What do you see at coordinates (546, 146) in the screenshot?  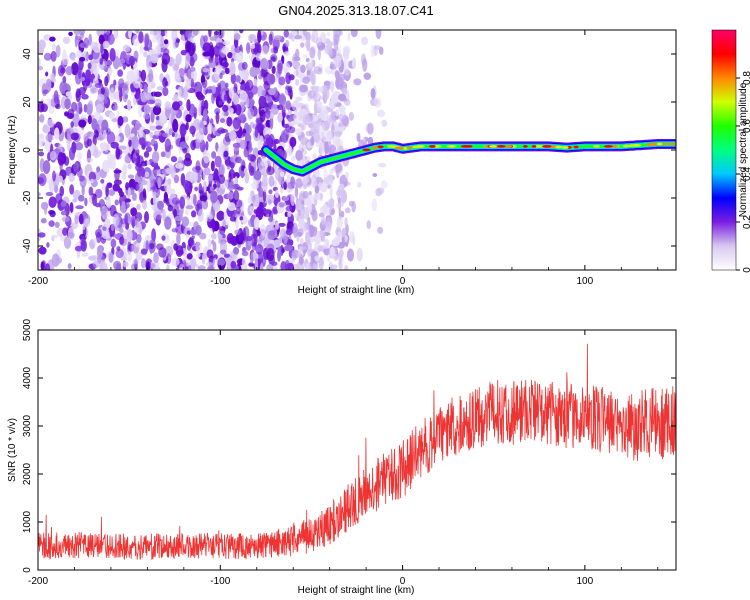 I see `signal-hotspot` at bounding box center [546, 146].